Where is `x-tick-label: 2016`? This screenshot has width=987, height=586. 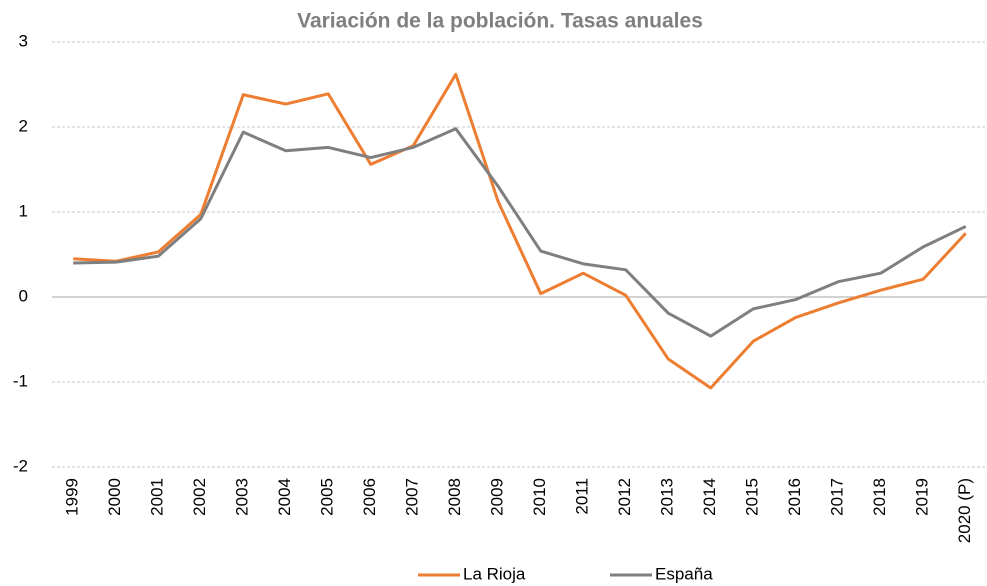
x-tick-label: 2016 is located at coordinates (794, 497).